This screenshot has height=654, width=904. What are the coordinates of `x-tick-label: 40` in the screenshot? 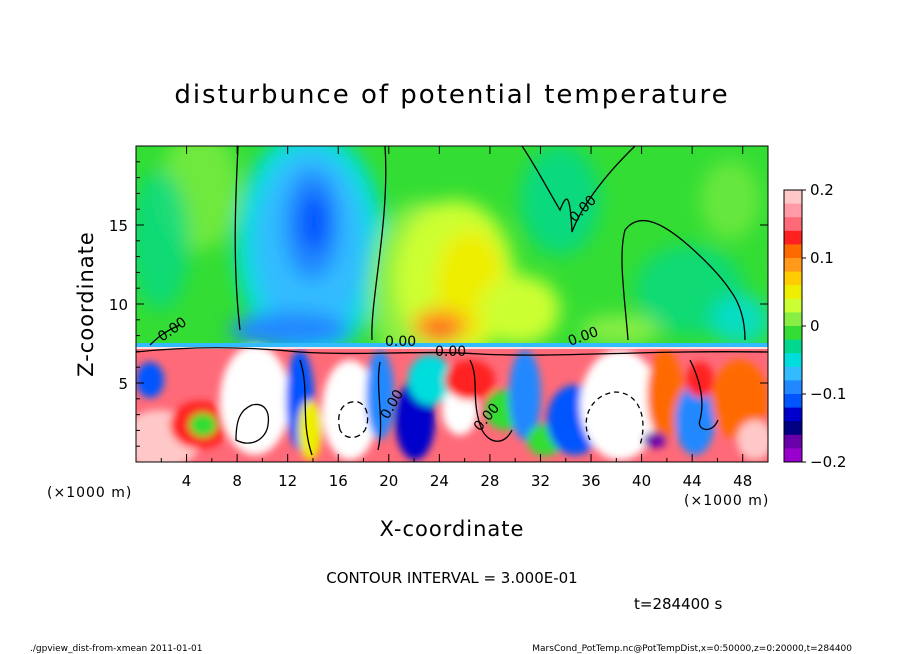 It's located at (641, 481).